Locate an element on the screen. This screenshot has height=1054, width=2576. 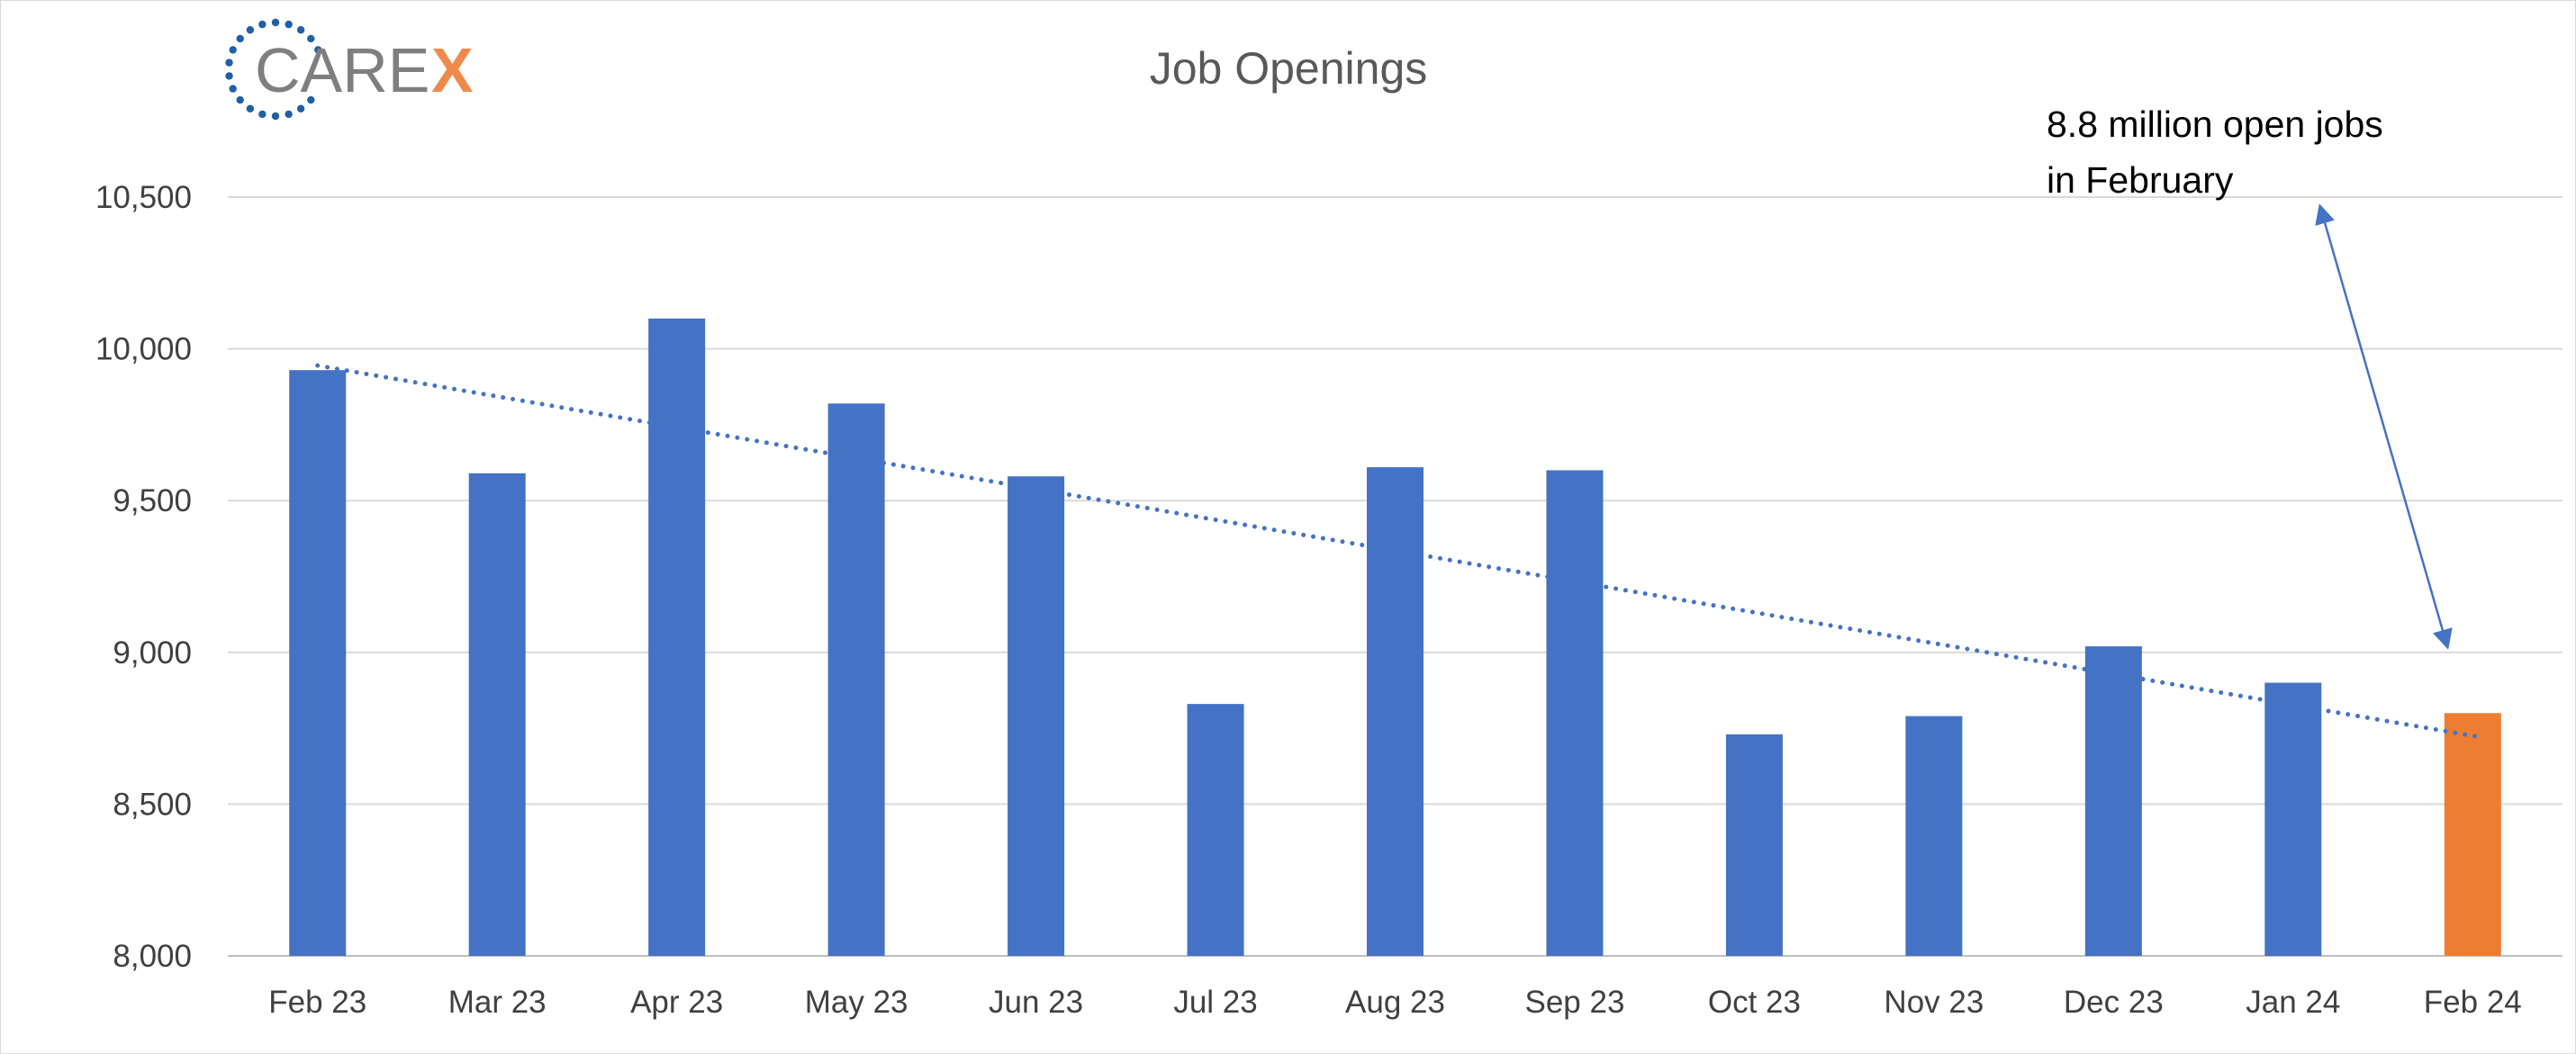
x-tick-label: Aug 23 is located at coordinates (1395, 1002).